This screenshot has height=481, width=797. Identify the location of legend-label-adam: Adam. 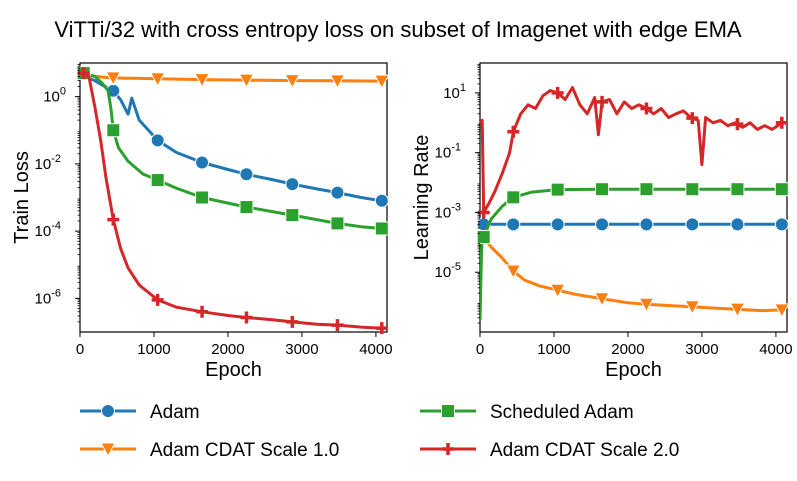
(175, 412).